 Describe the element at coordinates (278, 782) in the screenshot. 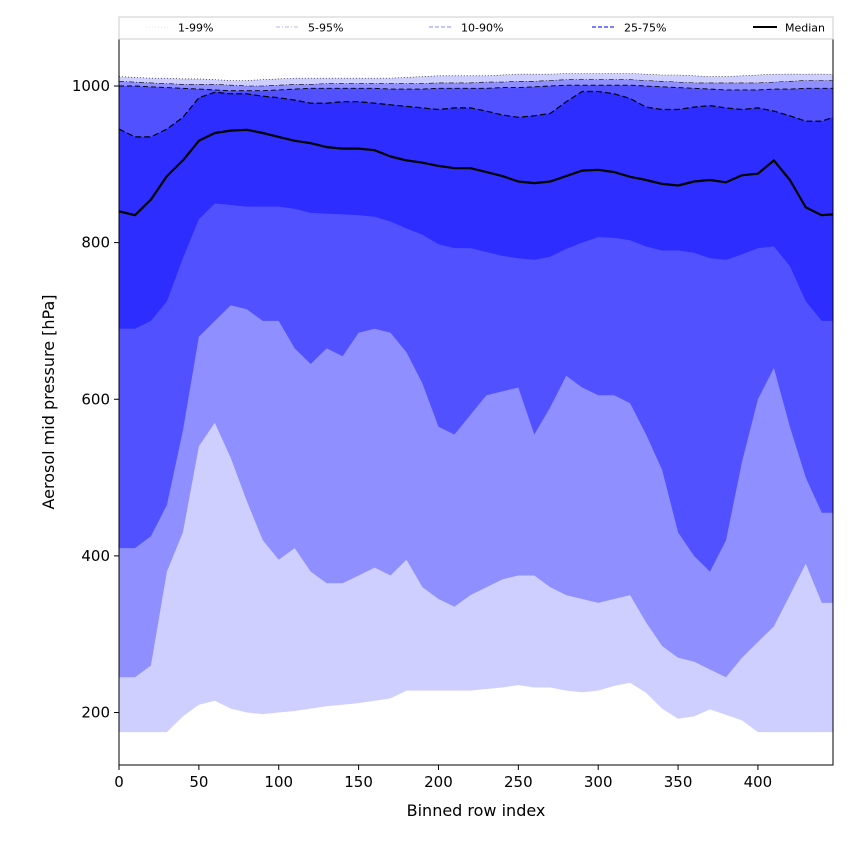

I see `x-tick-label: 100` at that location.